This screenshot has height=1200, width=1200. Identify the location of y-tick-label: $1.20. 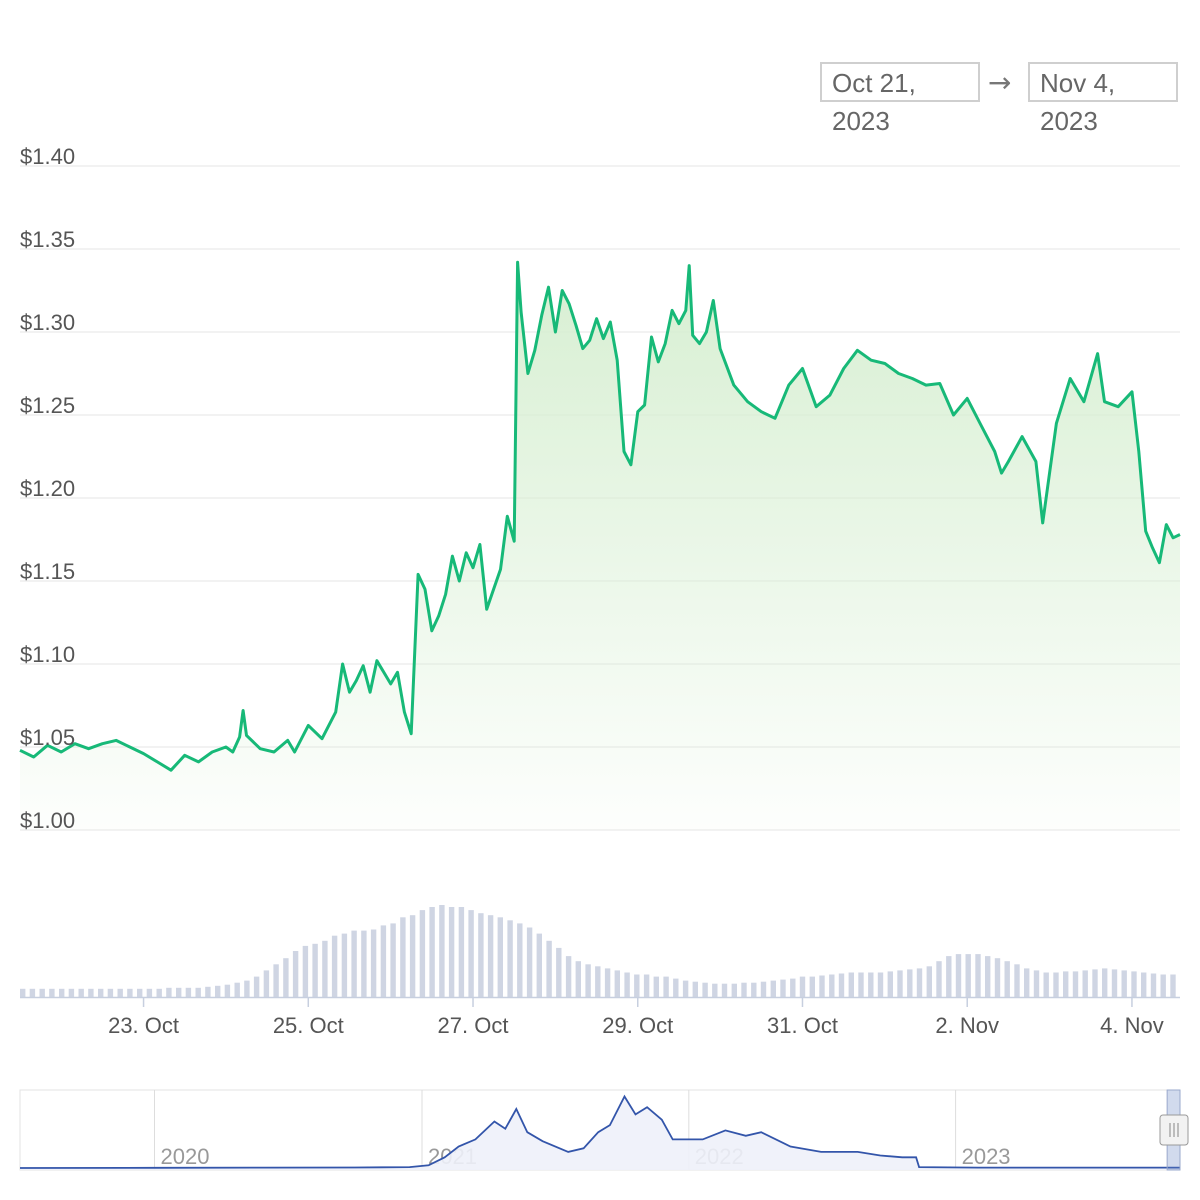
(47, 488).